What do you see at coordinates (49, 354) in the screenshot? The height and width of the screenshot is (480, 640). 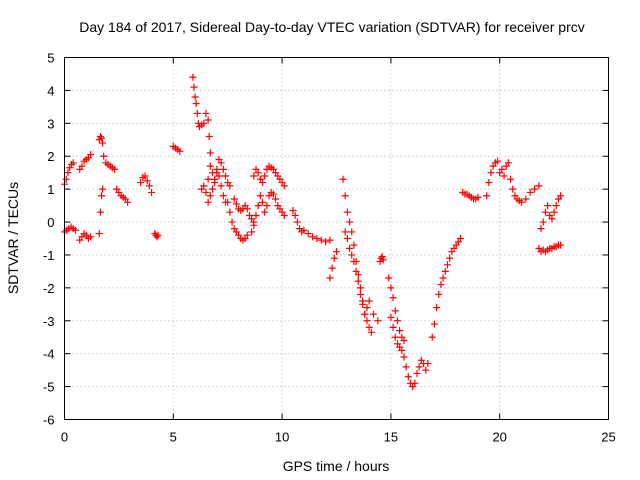 I see `y-tick-label: -4` at bounding box center [49, 354].